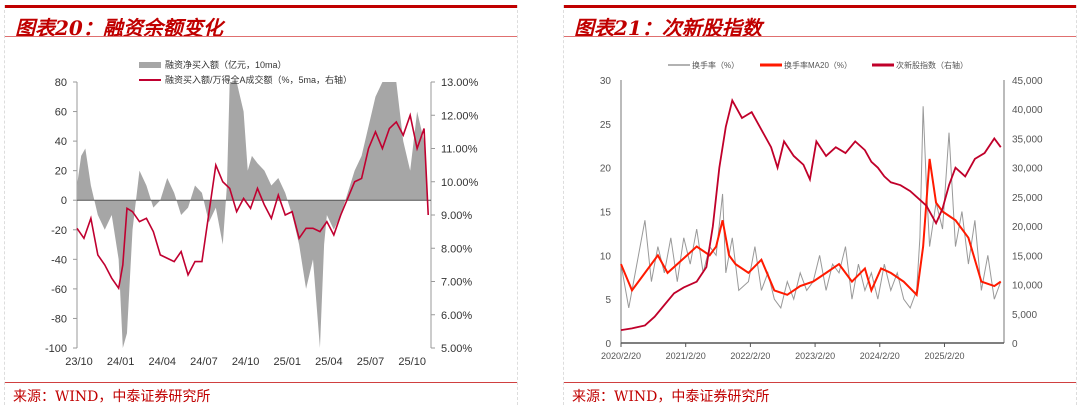  I want to click on y-right-tick-label: 6.00%, so click(456, 316).